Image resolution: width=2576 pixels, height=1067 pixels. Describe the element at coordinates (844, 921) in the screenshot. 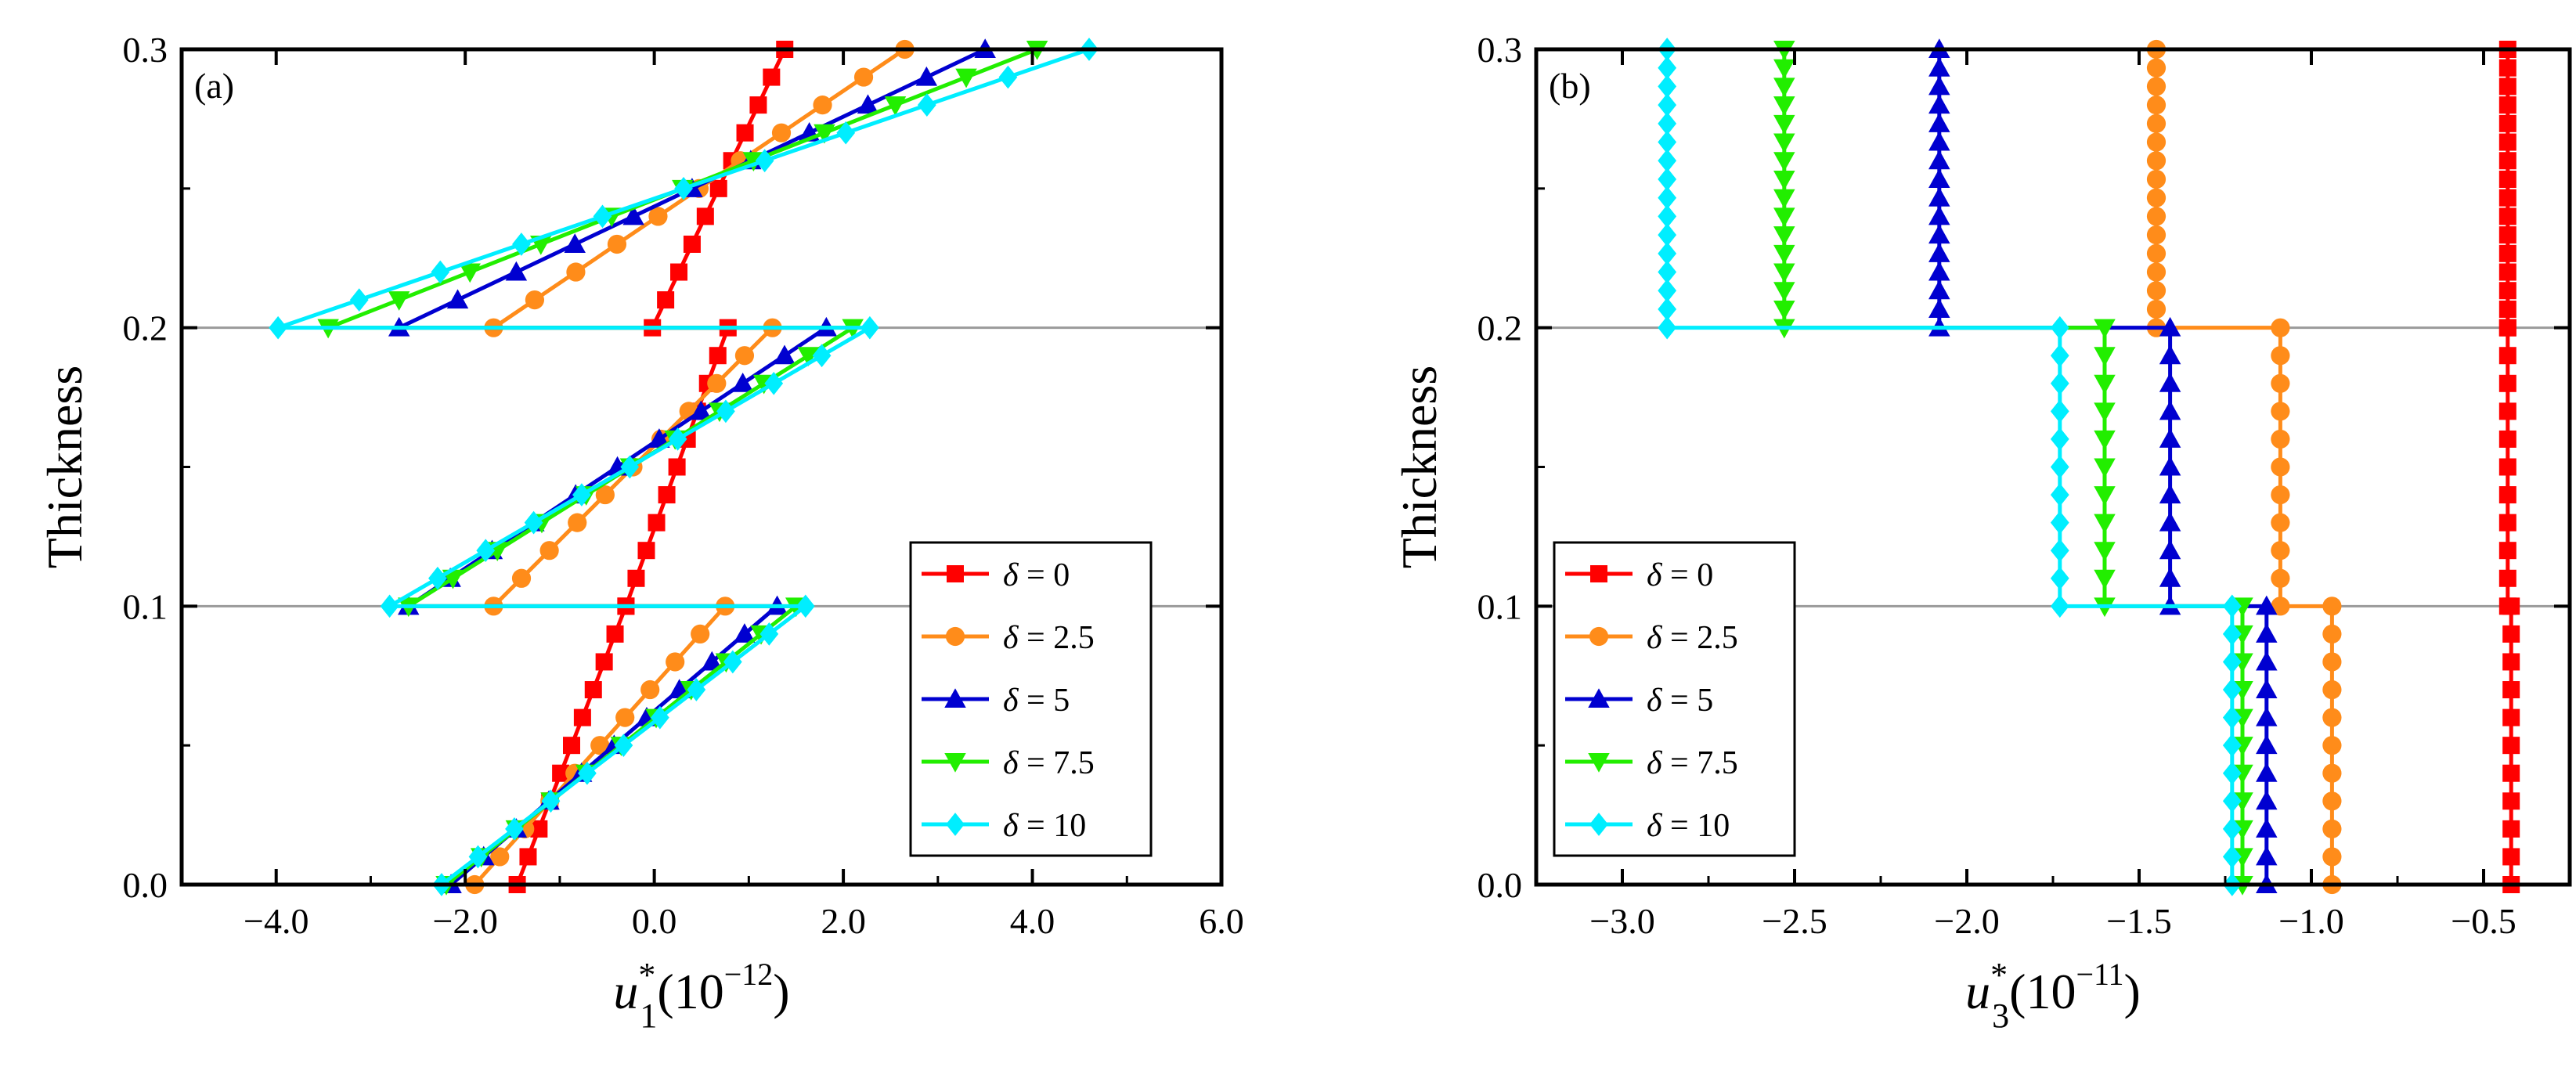

I see `x-tick-label: 2.0` at that location.